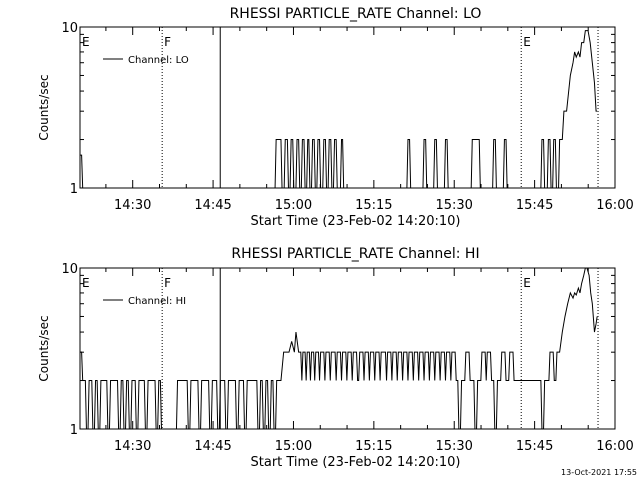  What do you see at coordinates (356, 14) in the screenshot?
I see `chart-title: RHESSI PARTICLE_RATE Channel: LO` at bounding box center [356, 14].